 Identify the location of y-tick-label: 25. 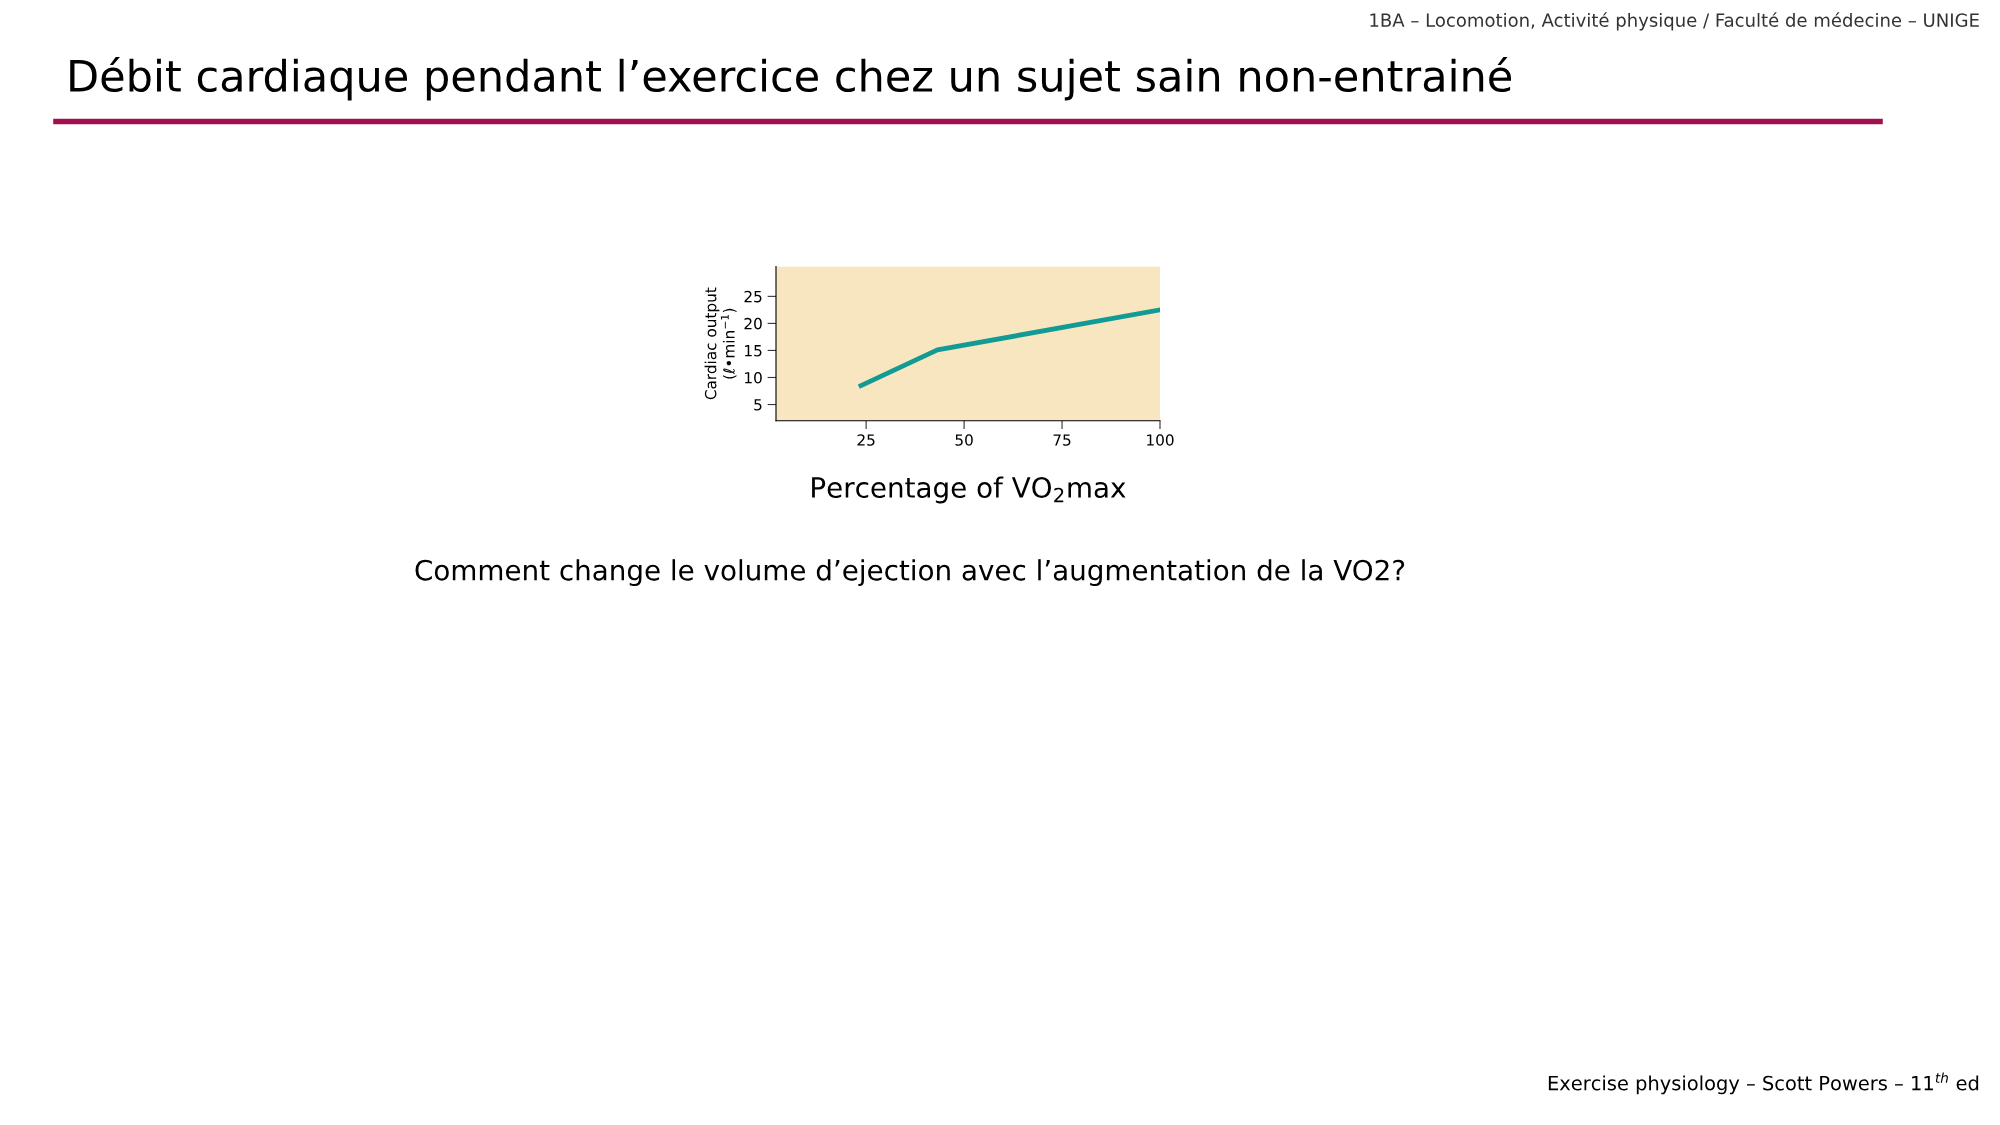
(753, 296).